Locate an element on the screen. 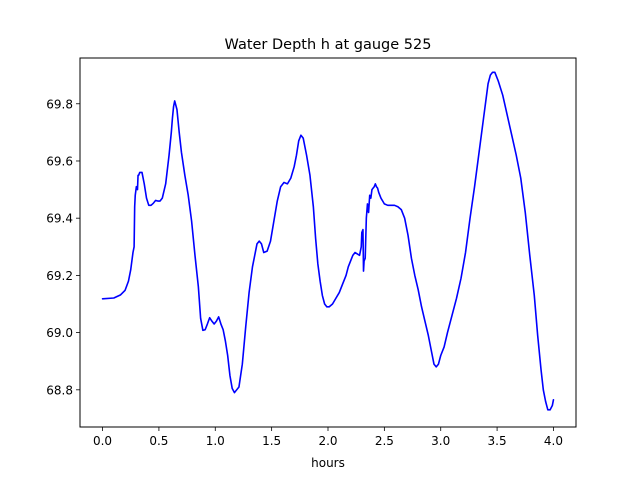 Image resolution: width=640 pixels, height=480 pixels. x-tick-label: 2.0 is located at coordinates (327, 441).